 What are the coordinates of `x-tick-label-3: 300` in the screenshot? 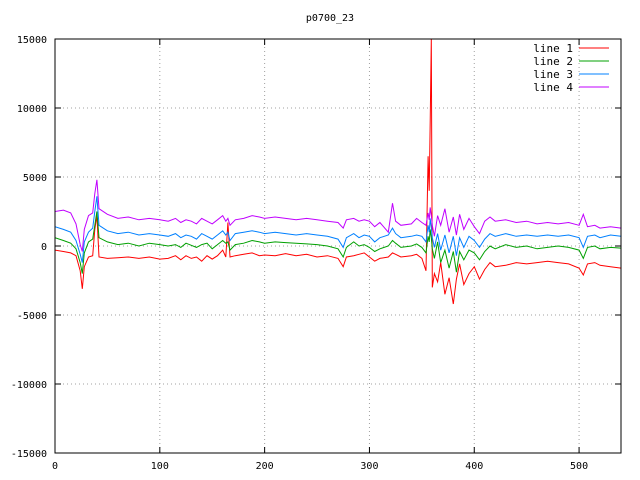 It's located at (369, 466).